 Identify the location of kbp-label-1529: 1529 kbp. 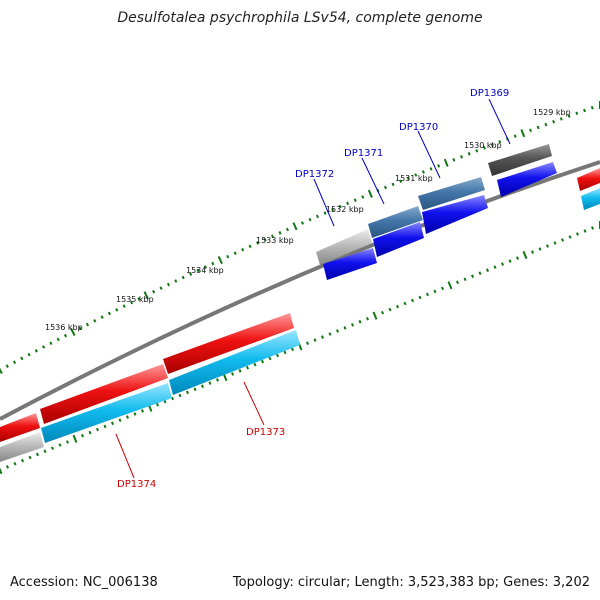
(552, 112).